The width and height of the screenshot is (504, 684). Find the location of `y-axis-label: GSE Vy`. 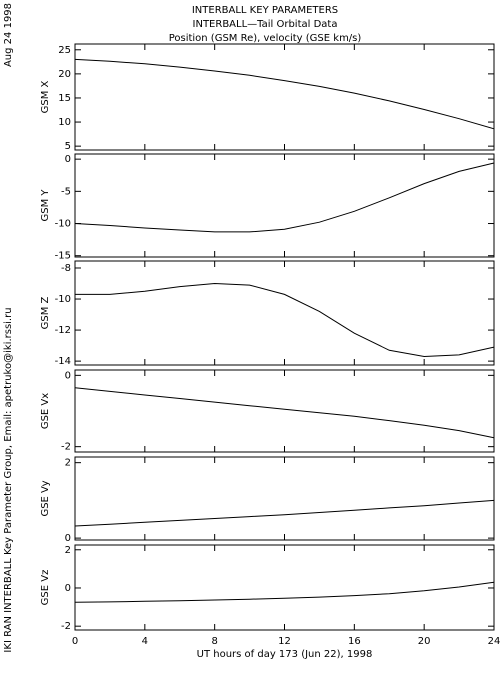

y-axis-label: GSE Vy is located at coordinates (45, 498).